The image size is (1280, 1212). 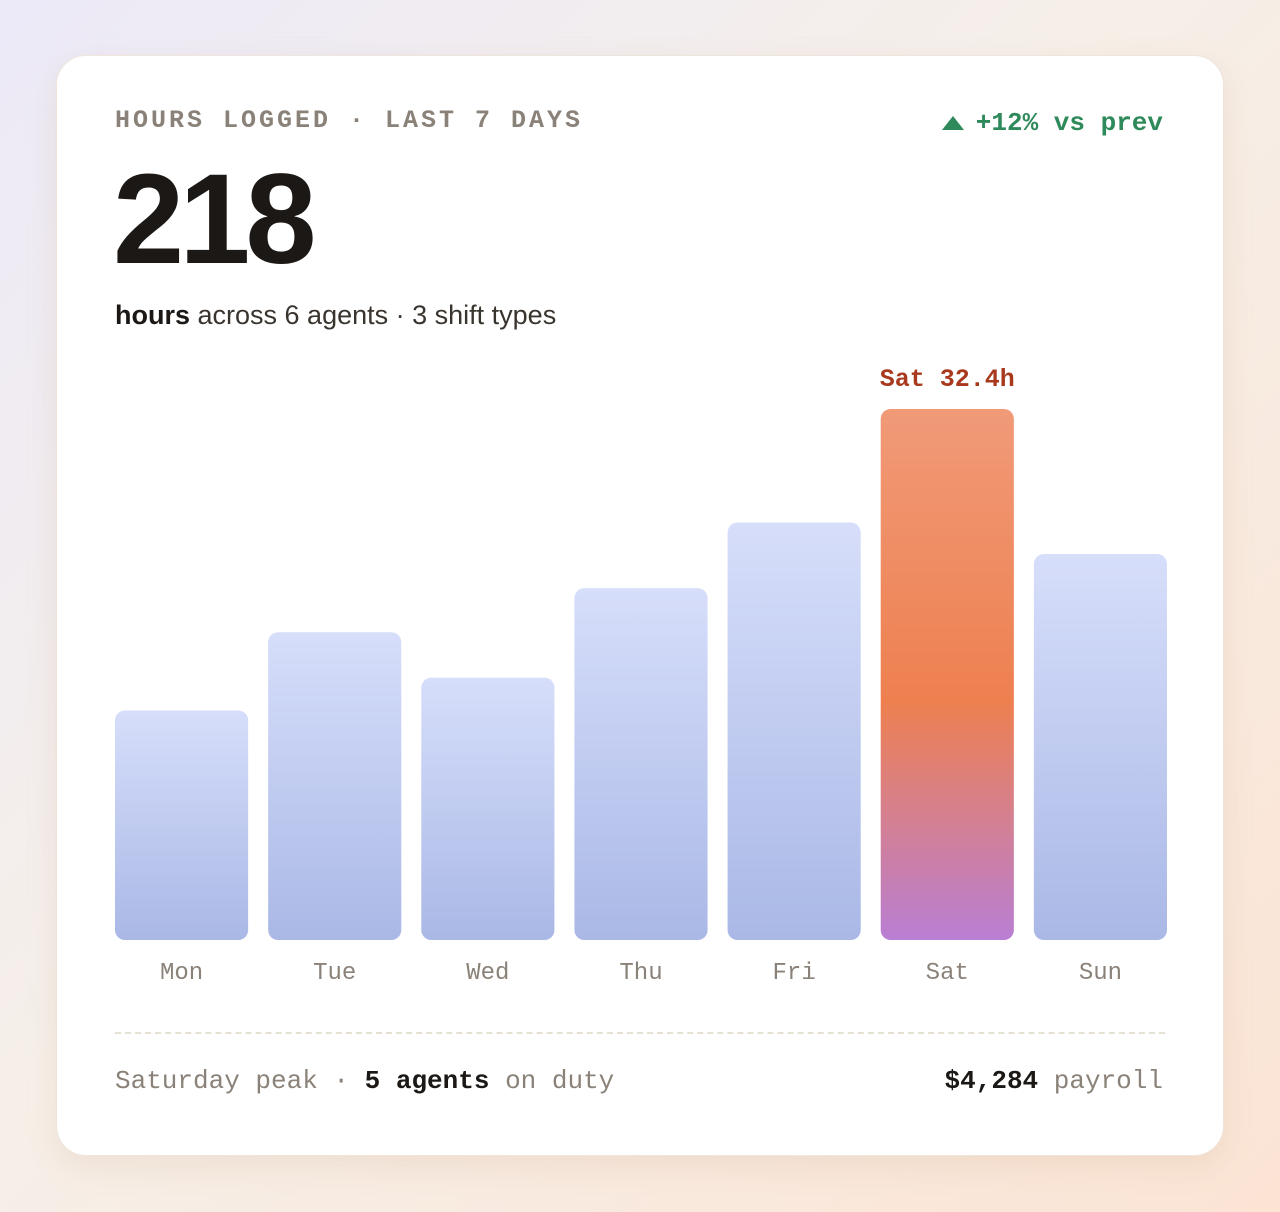 I want to click on trend-up-icon, so click(x=952, y=123).